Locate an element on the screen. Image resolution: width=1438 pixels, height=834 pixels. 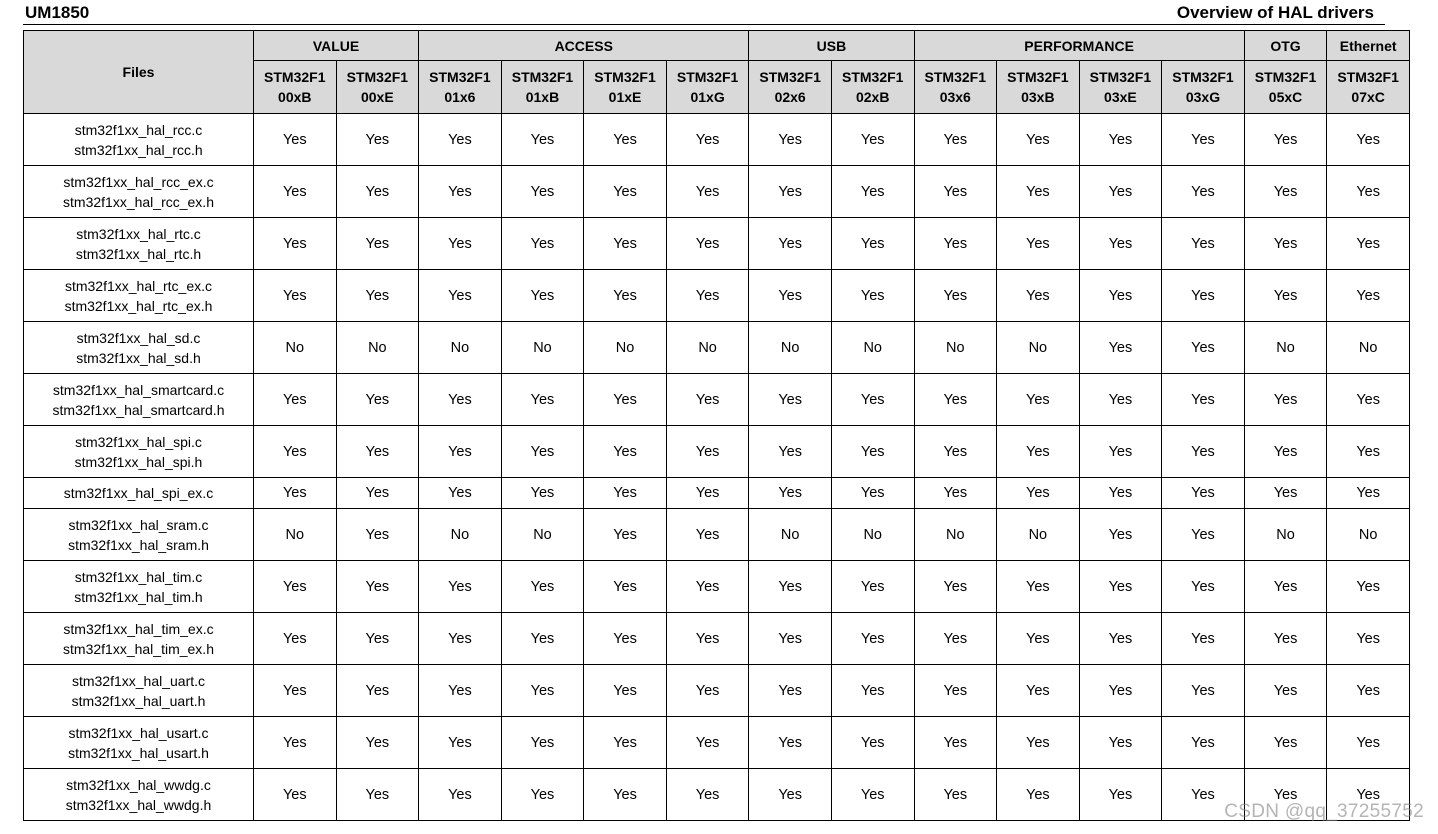
file-name: stm32f1xx_hal_rtc_ex.c is located at coordinates (138, 285).